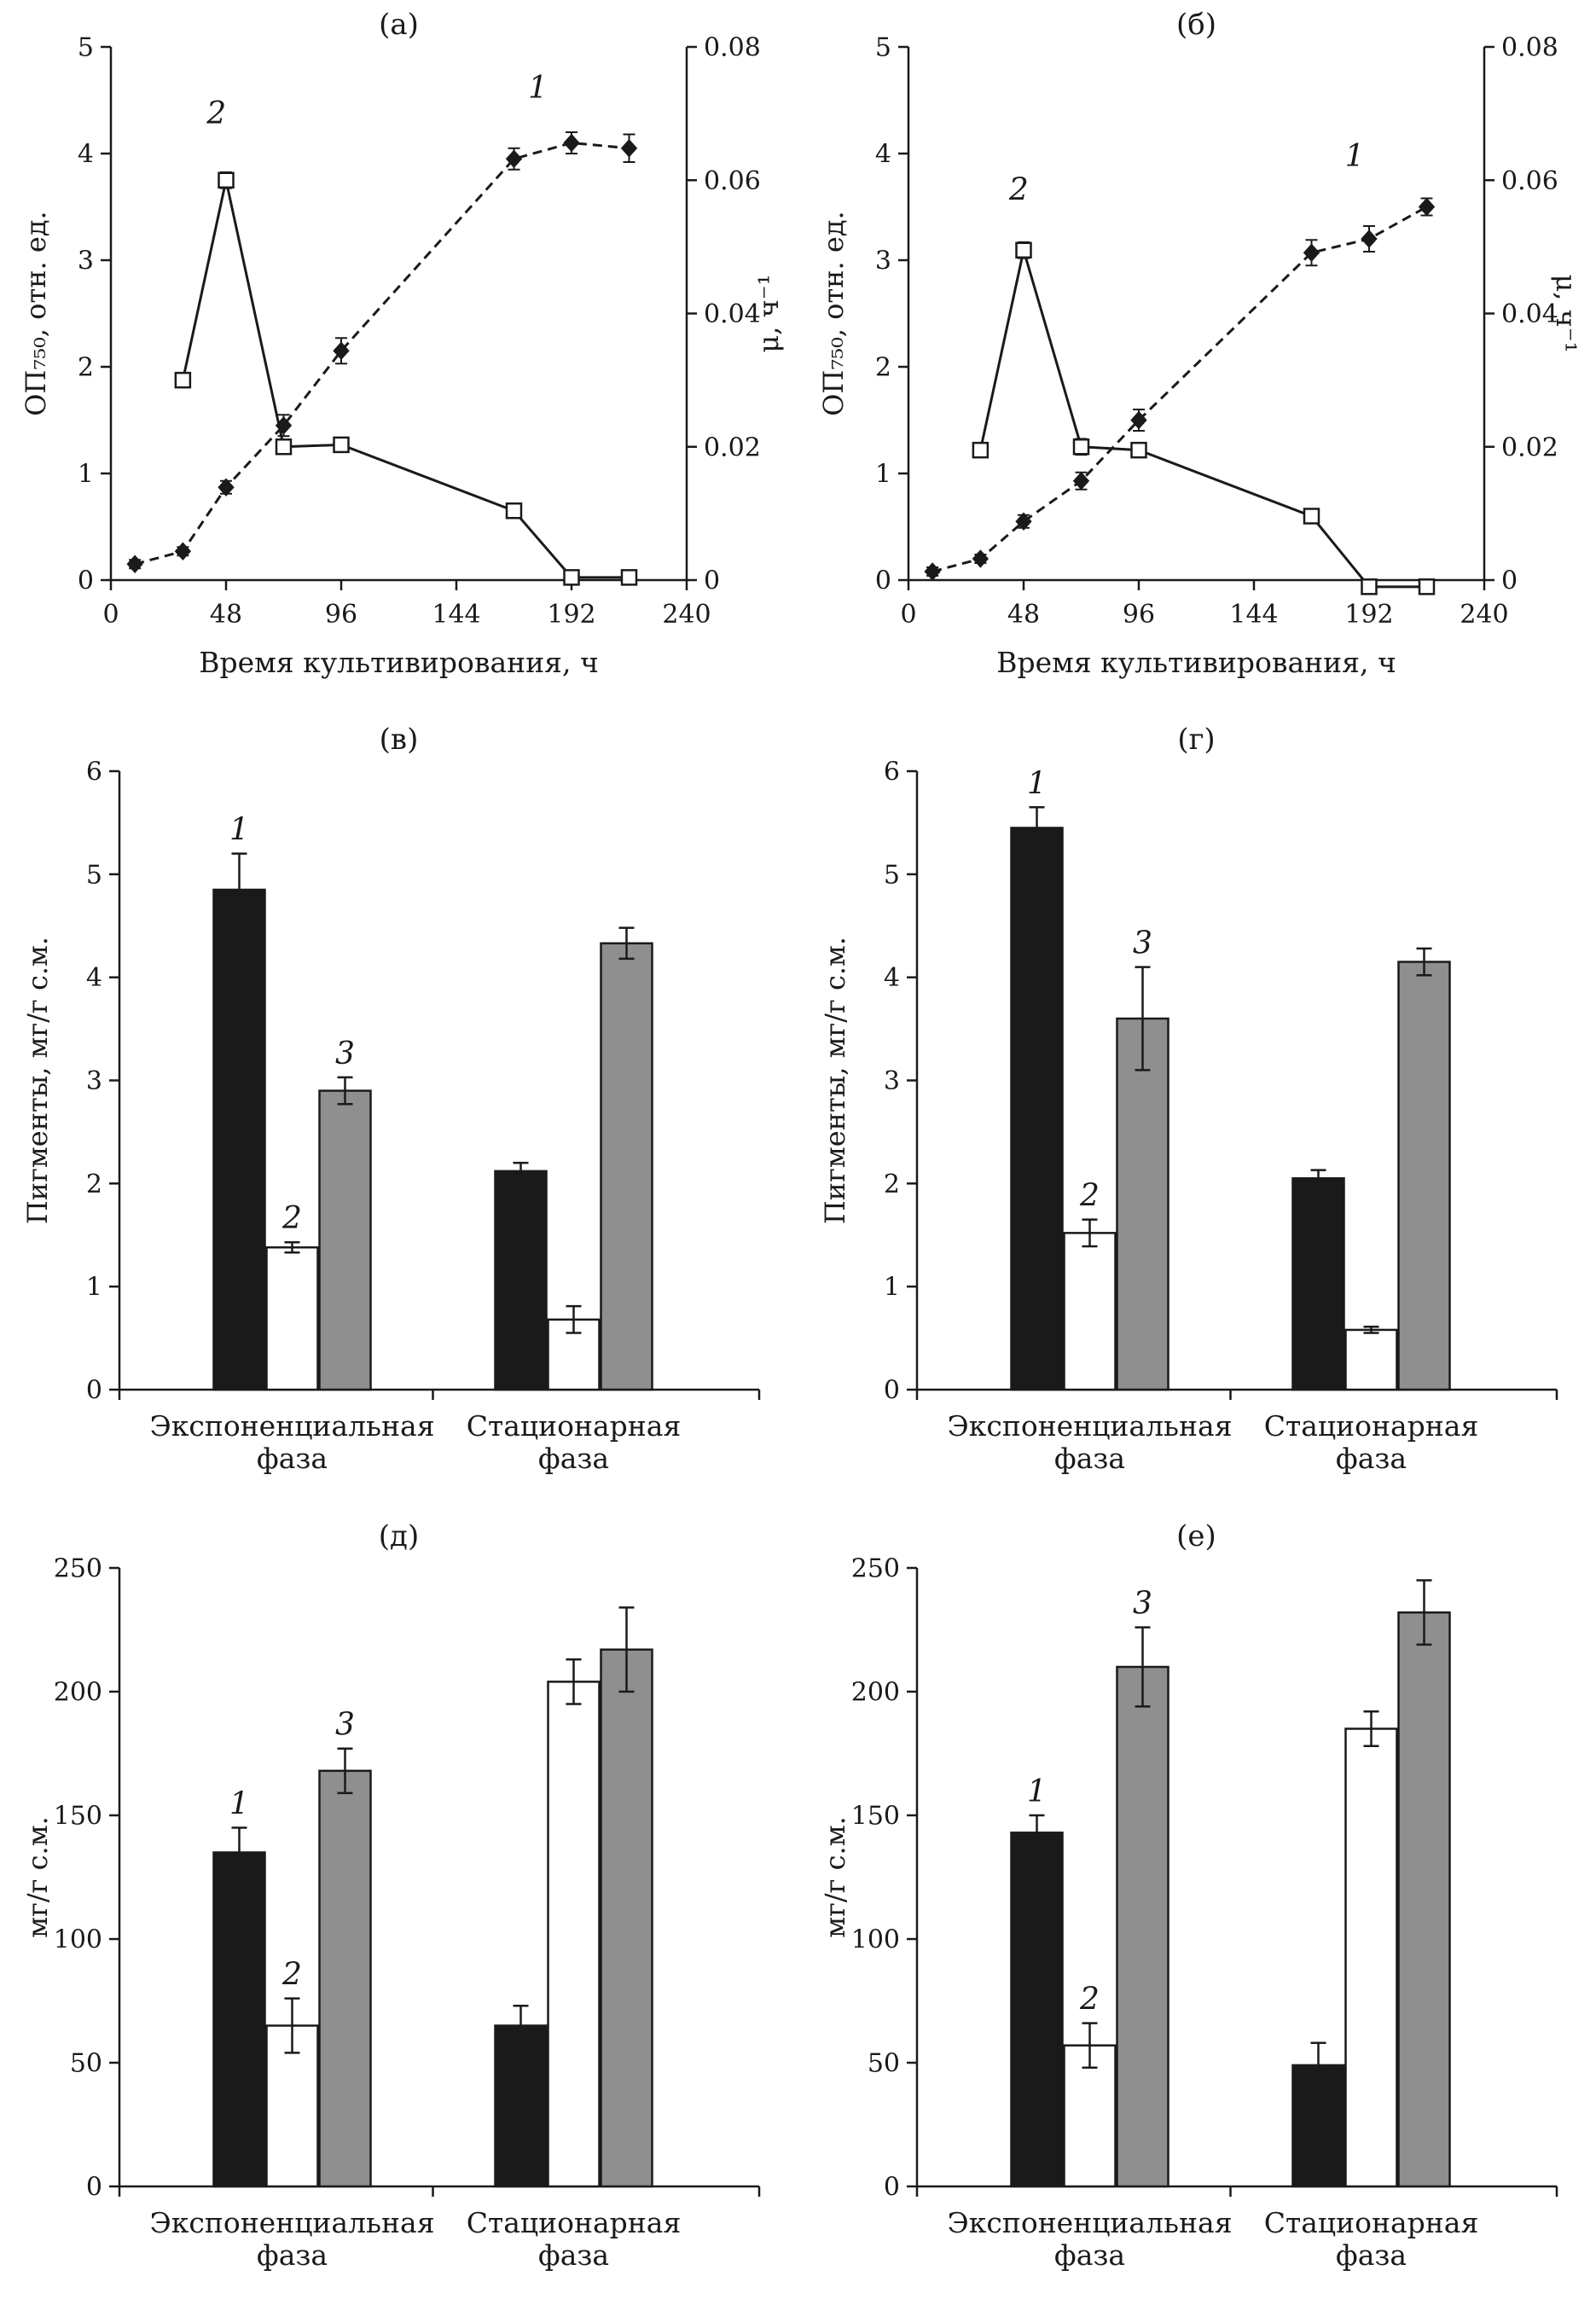  Describe the element at coordinates (78, 1693) in the screenshot. I see `y-tick-label: 200` at that location.